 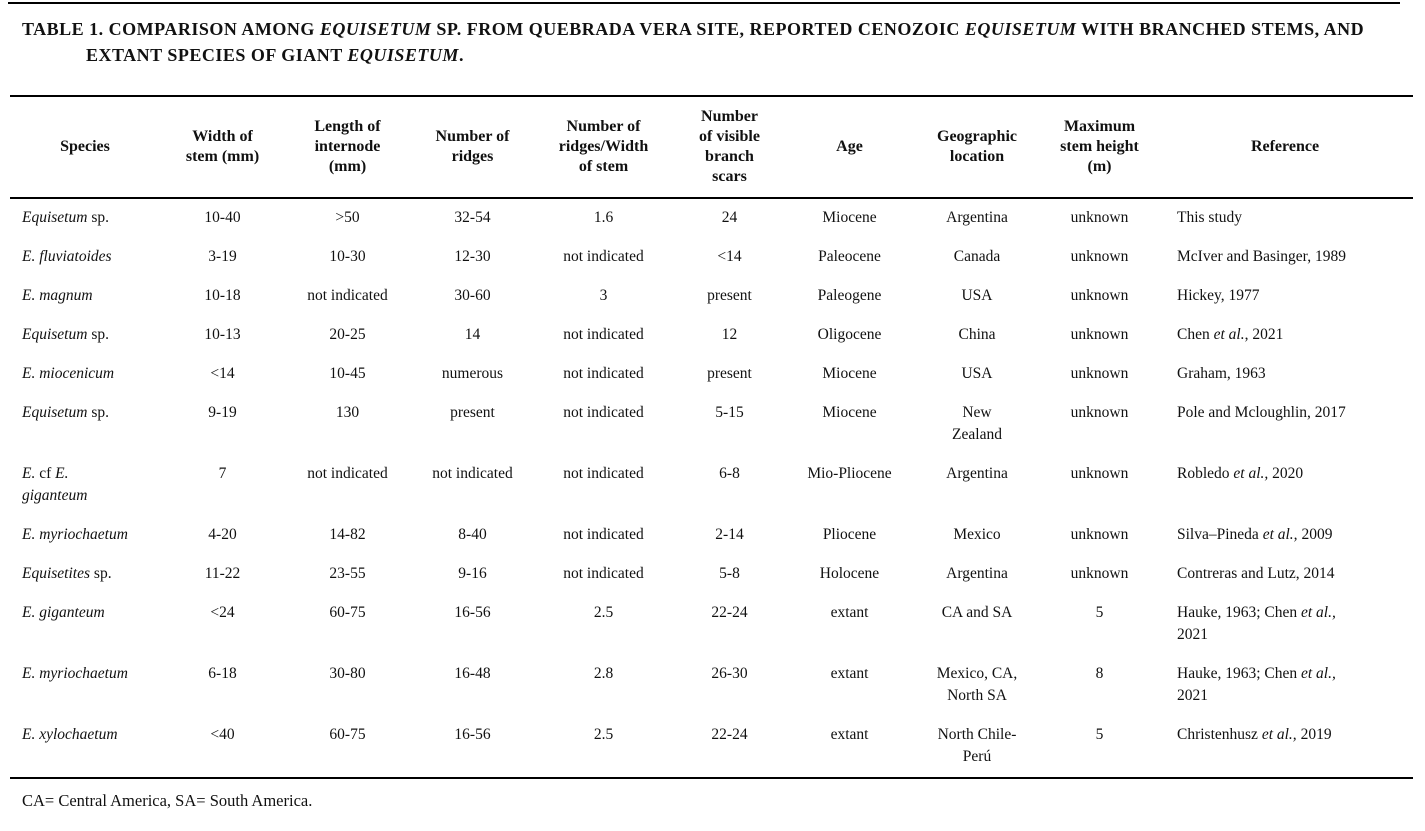 What do you see at coordinates (472, 673) in the screenshot?
I see `cell-number-of-ridges: 16-48` at bounding box center [472, 673].